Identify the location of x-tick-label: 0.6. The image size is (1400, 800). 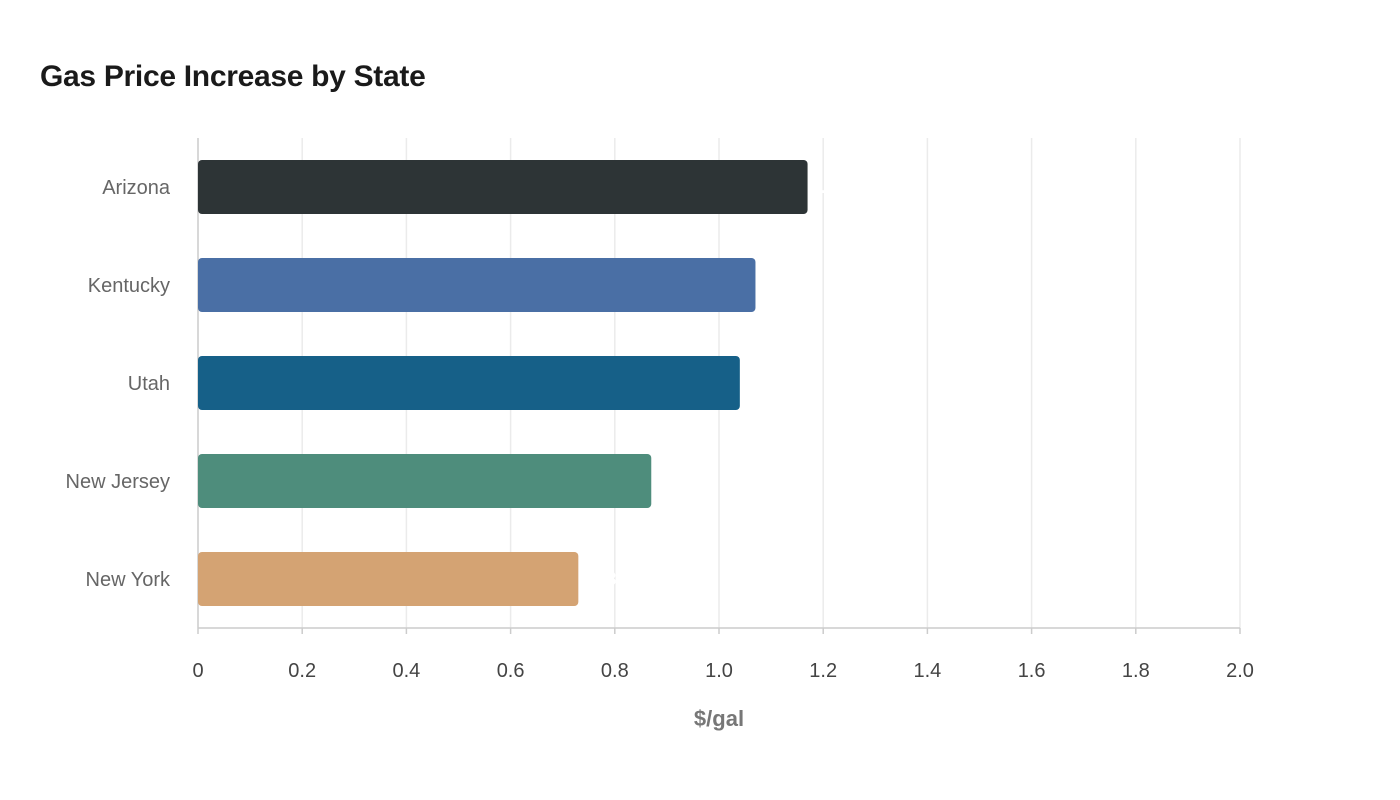
(511, 671).